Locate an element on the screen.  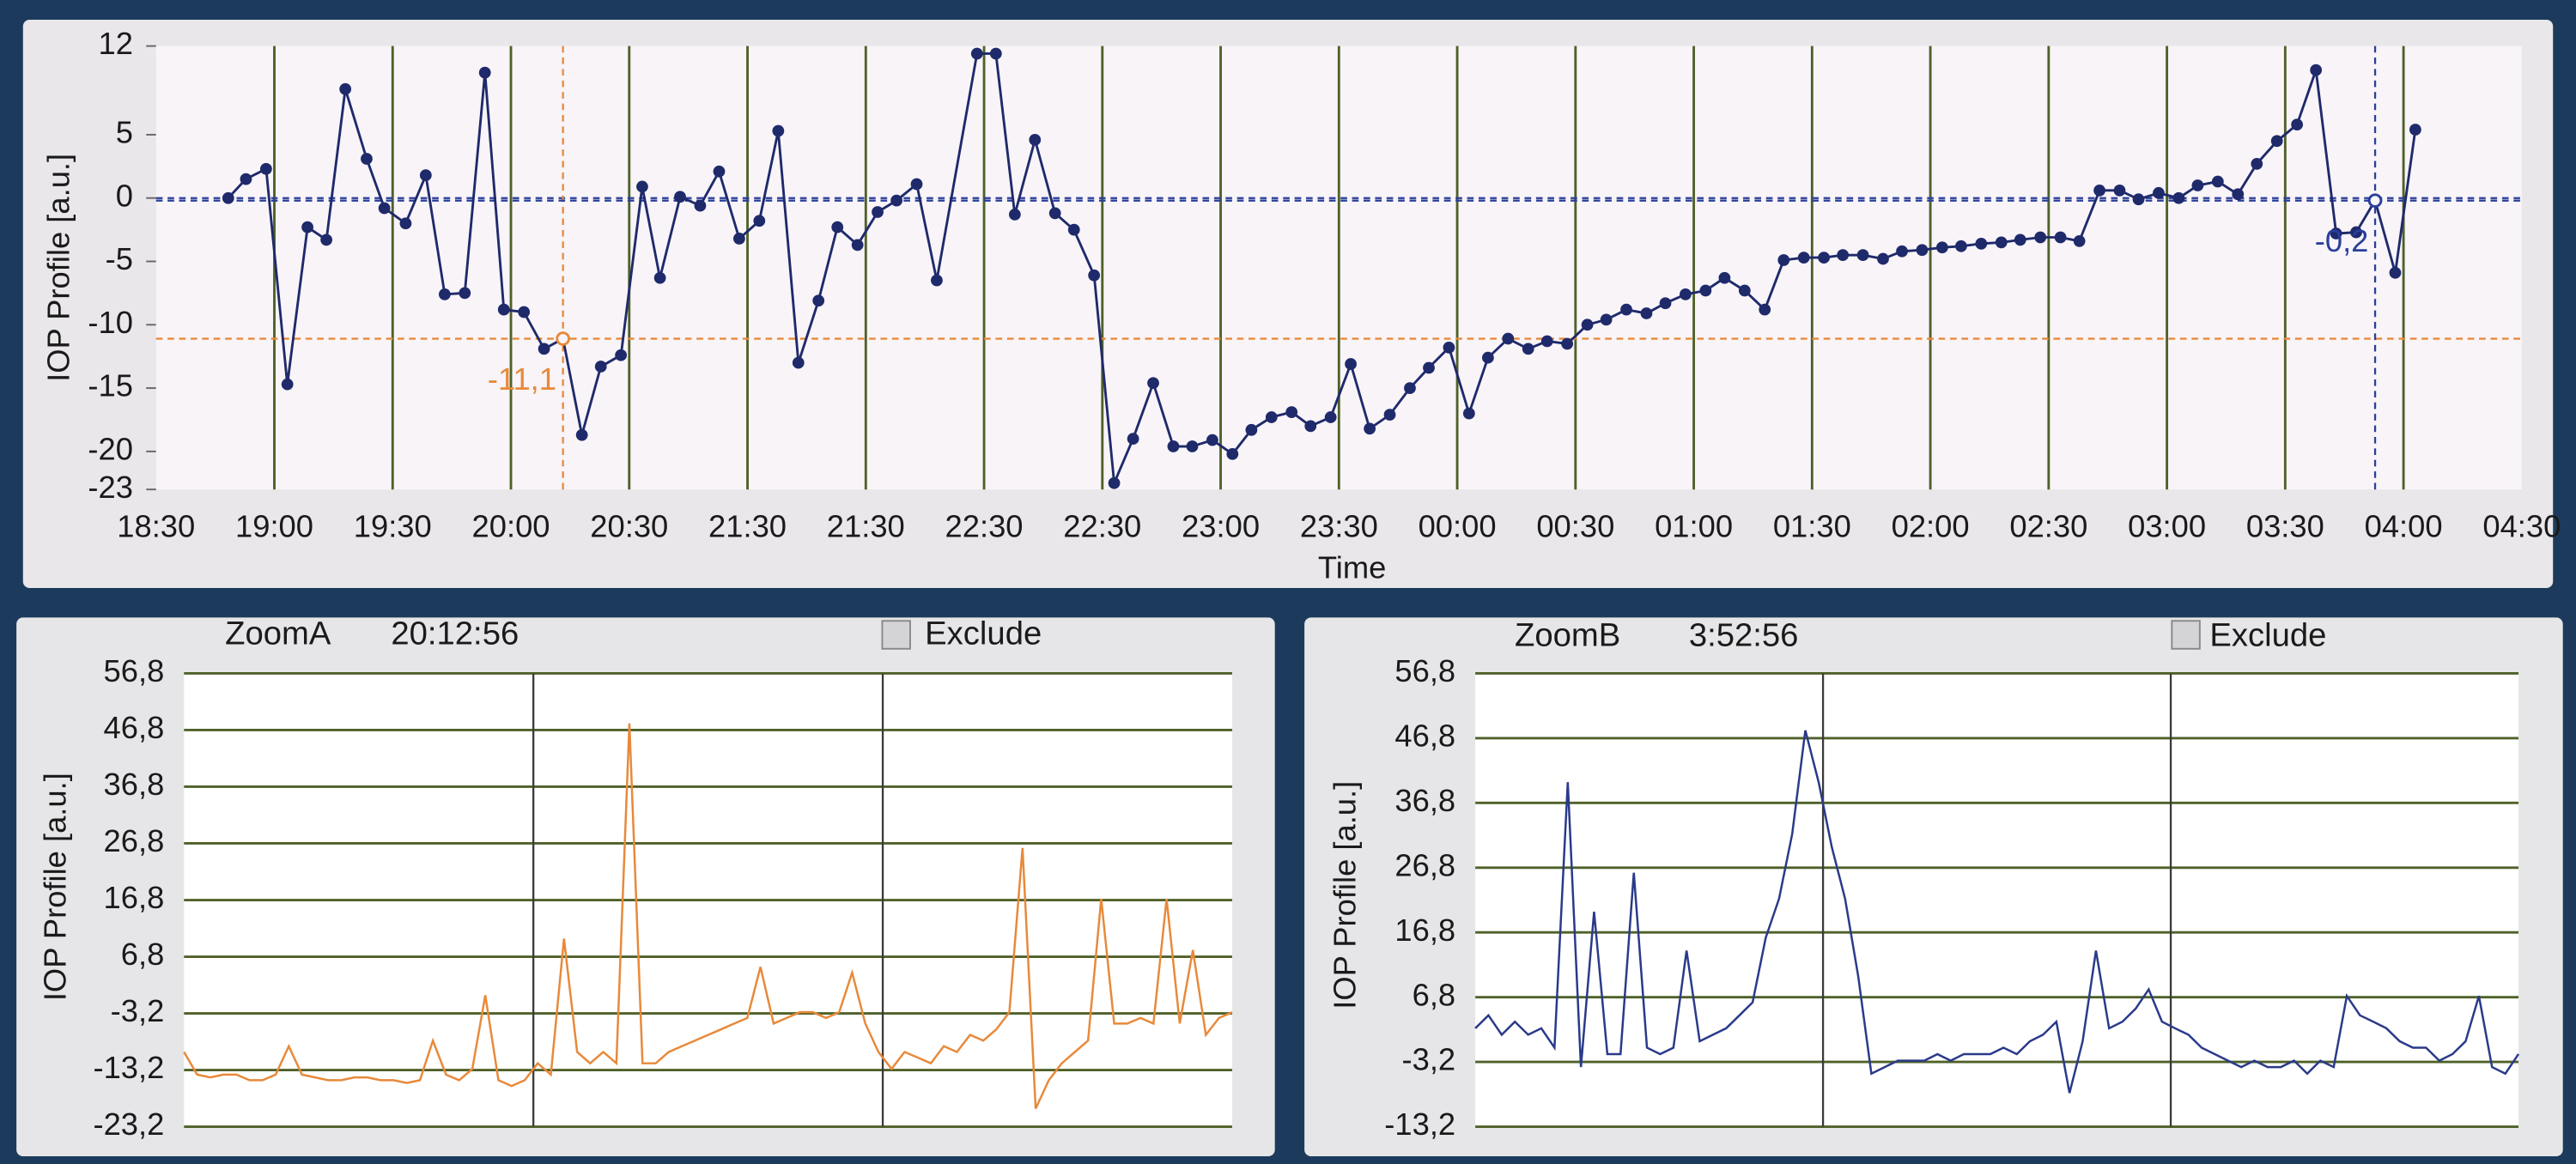
y-tick-label: -13,2 is located at coordinates (128, 1067).